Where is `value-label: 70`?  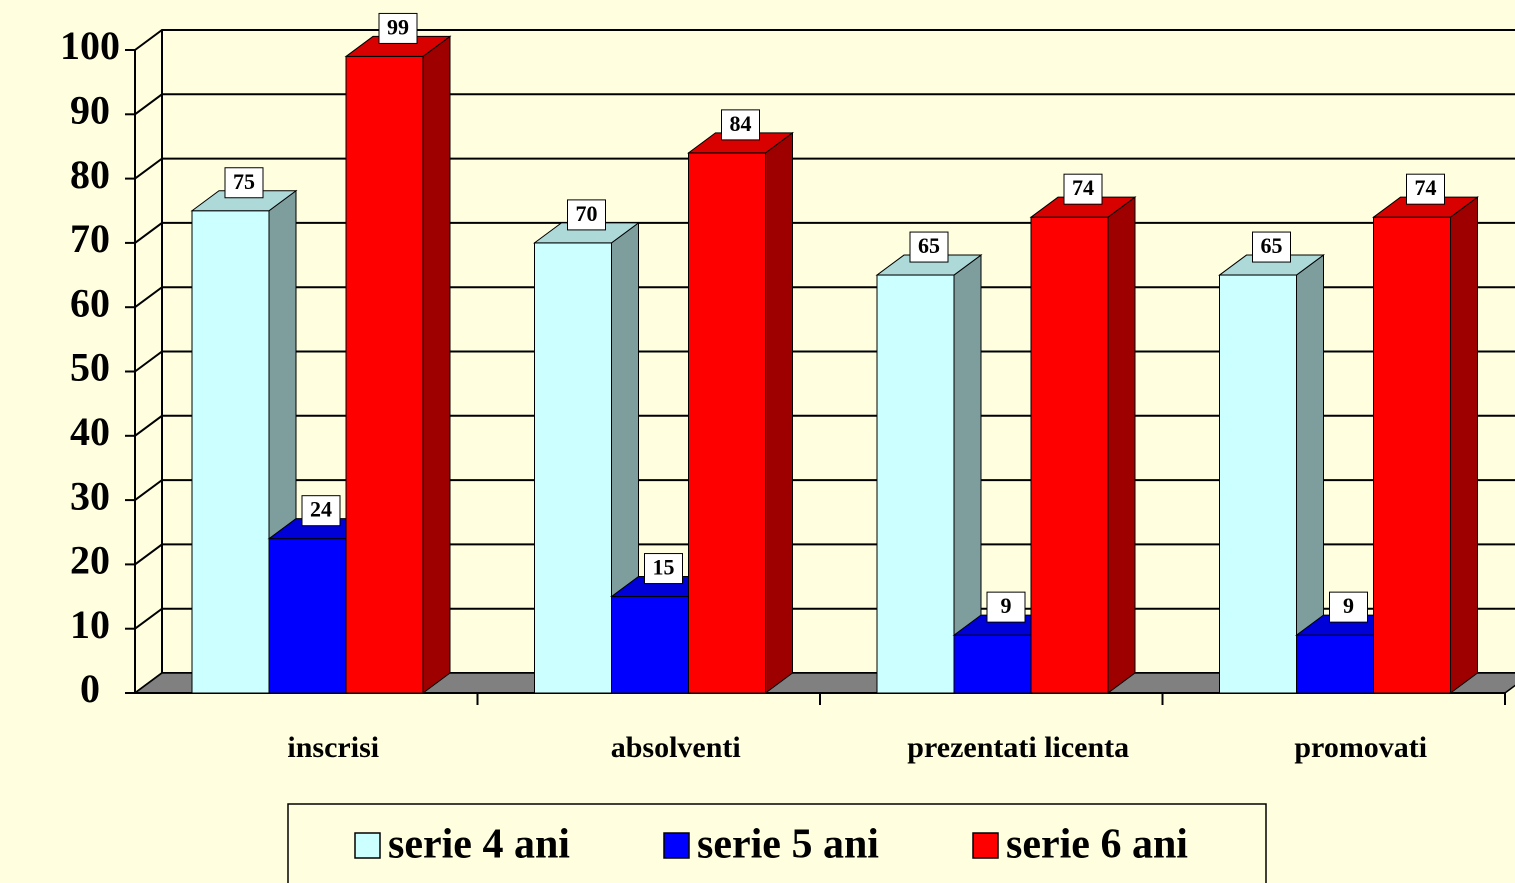 value-label: 70 is located at coordinates (587, 213).